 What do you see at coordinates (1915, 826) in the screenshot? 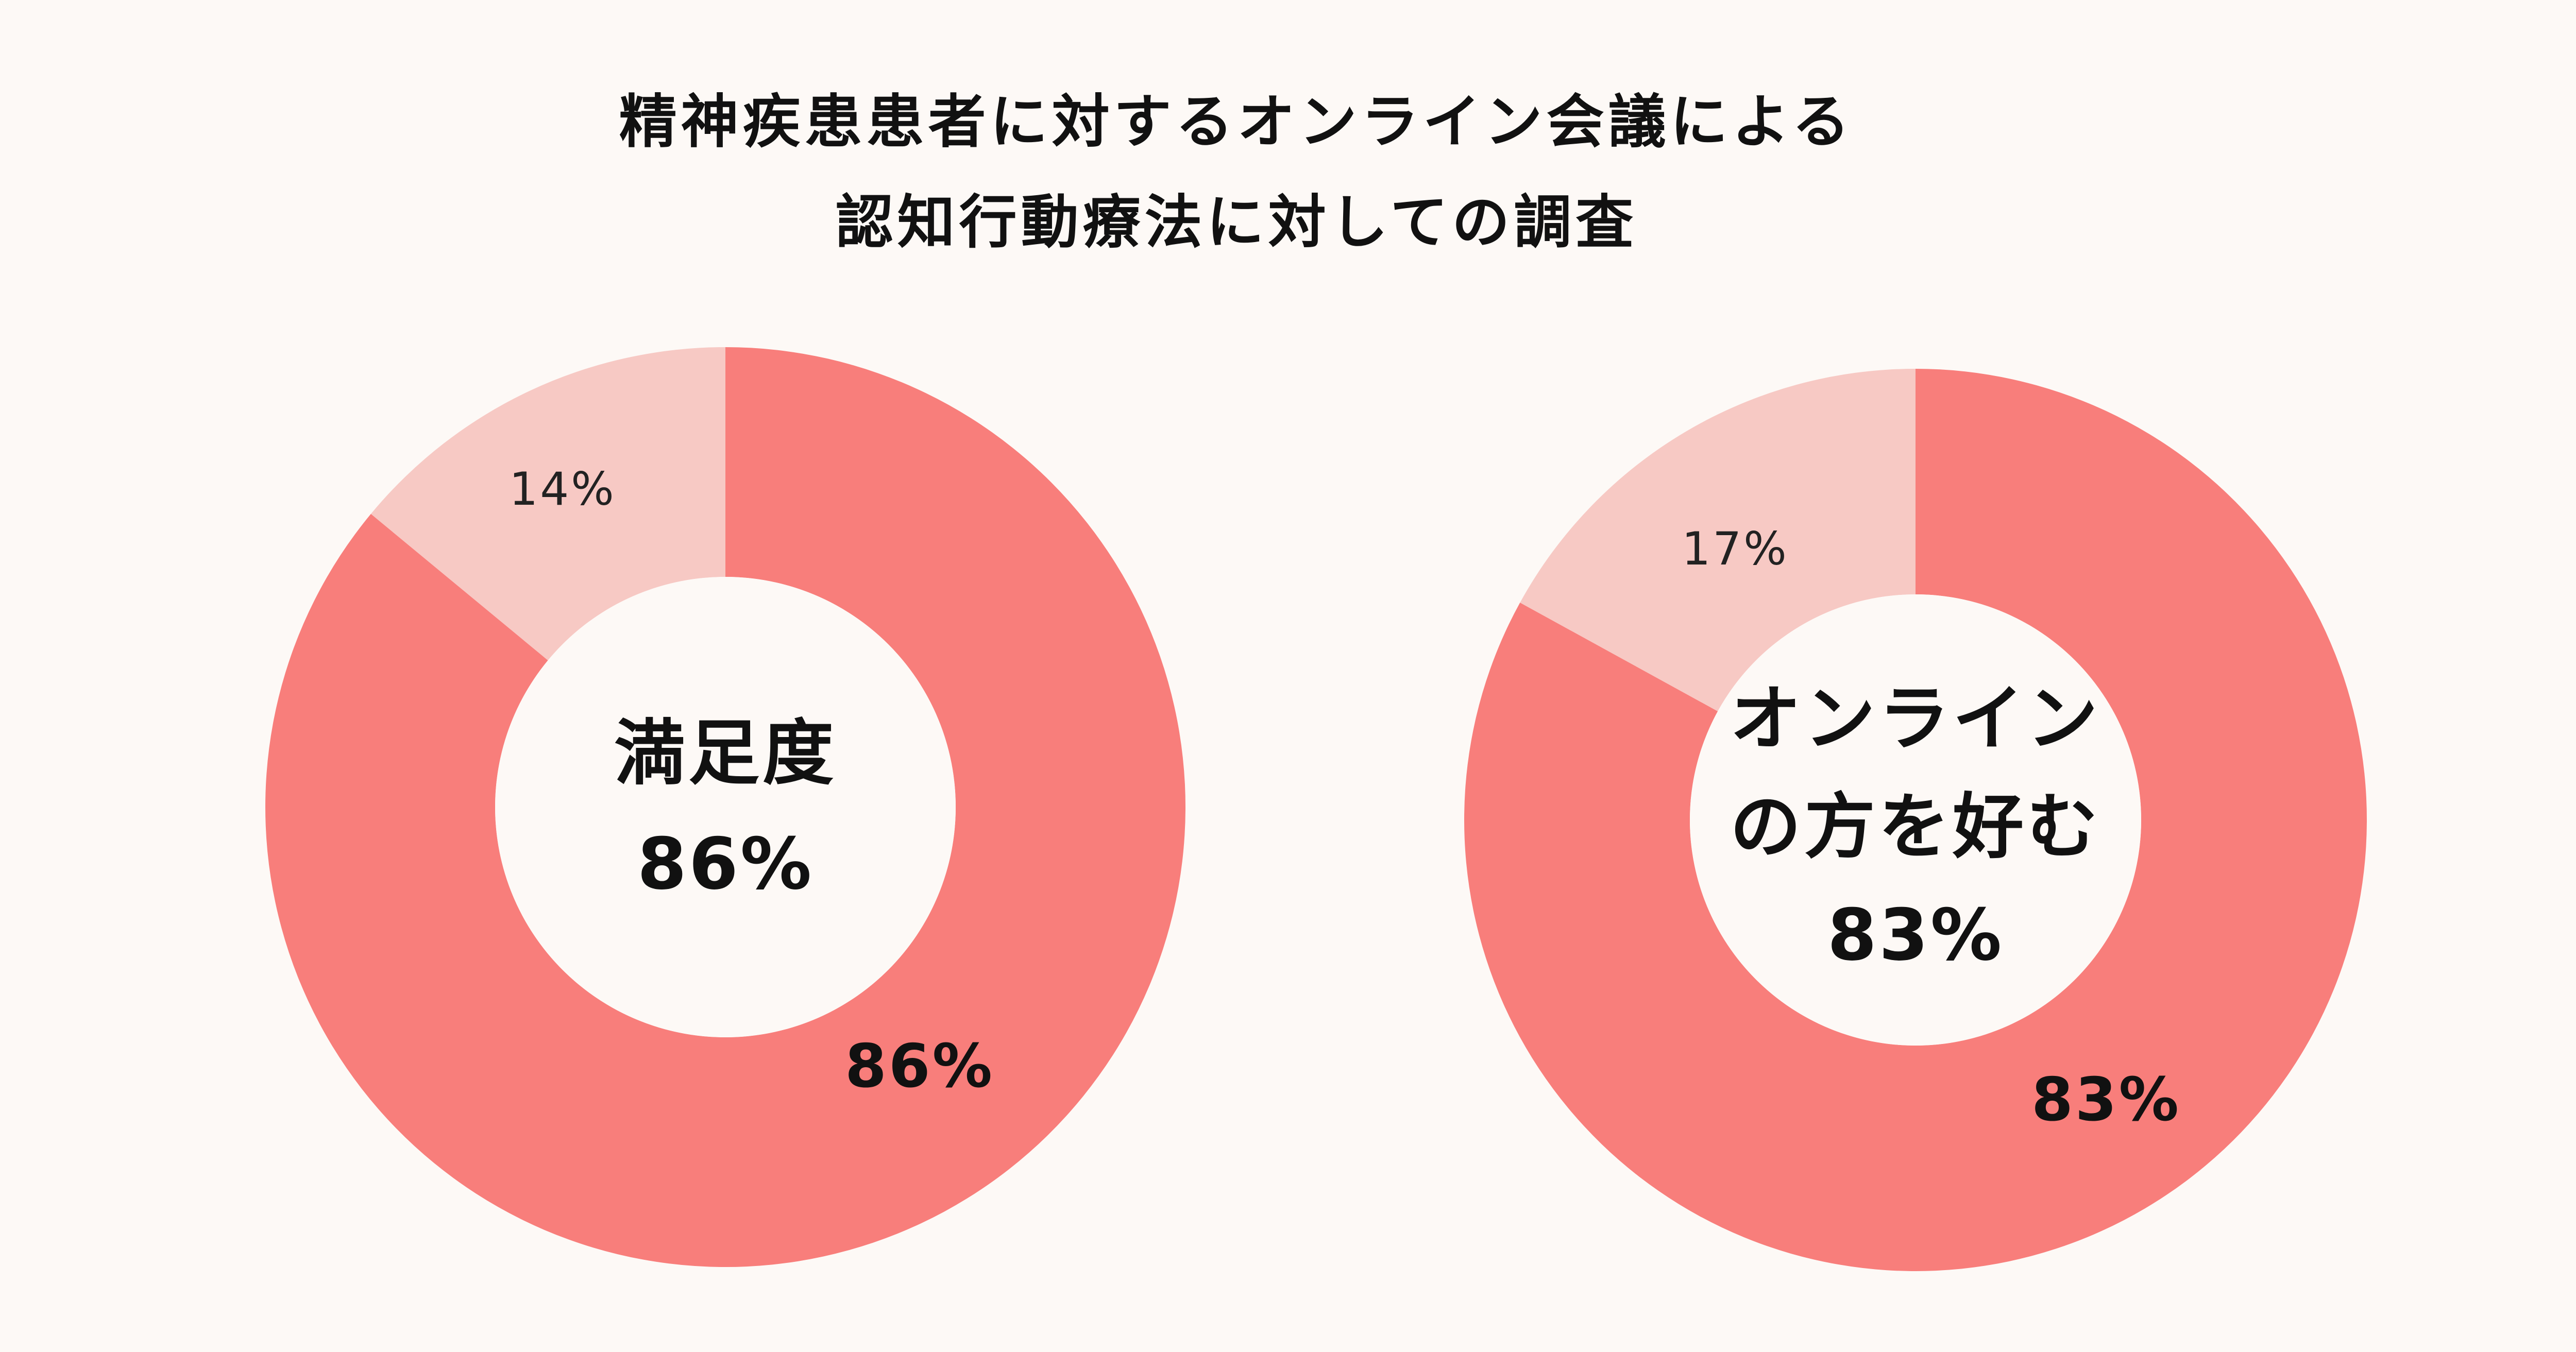
I see `center-label-prefer-online-line-2: の方を好む` at bounding box center [1915, 826].